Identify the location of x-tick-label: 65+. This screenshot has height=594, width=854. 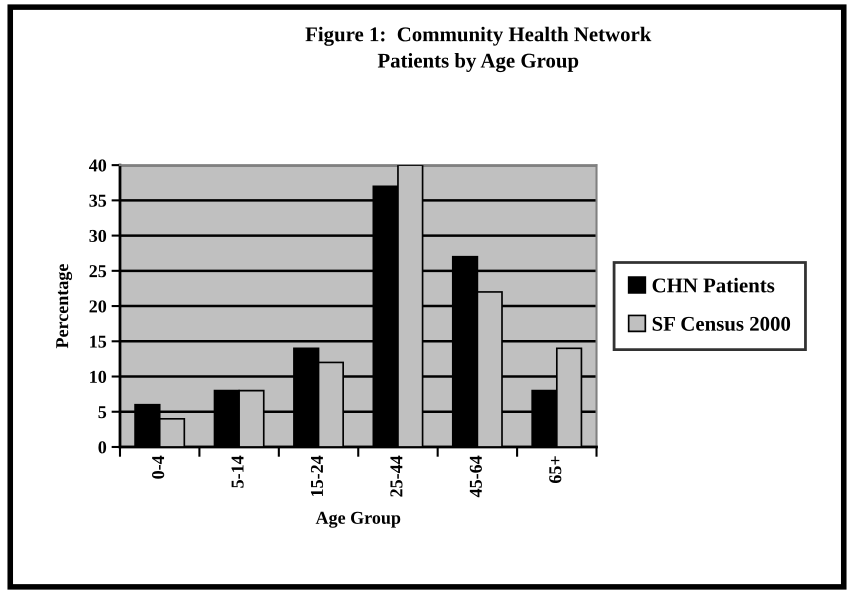
(555, 470).